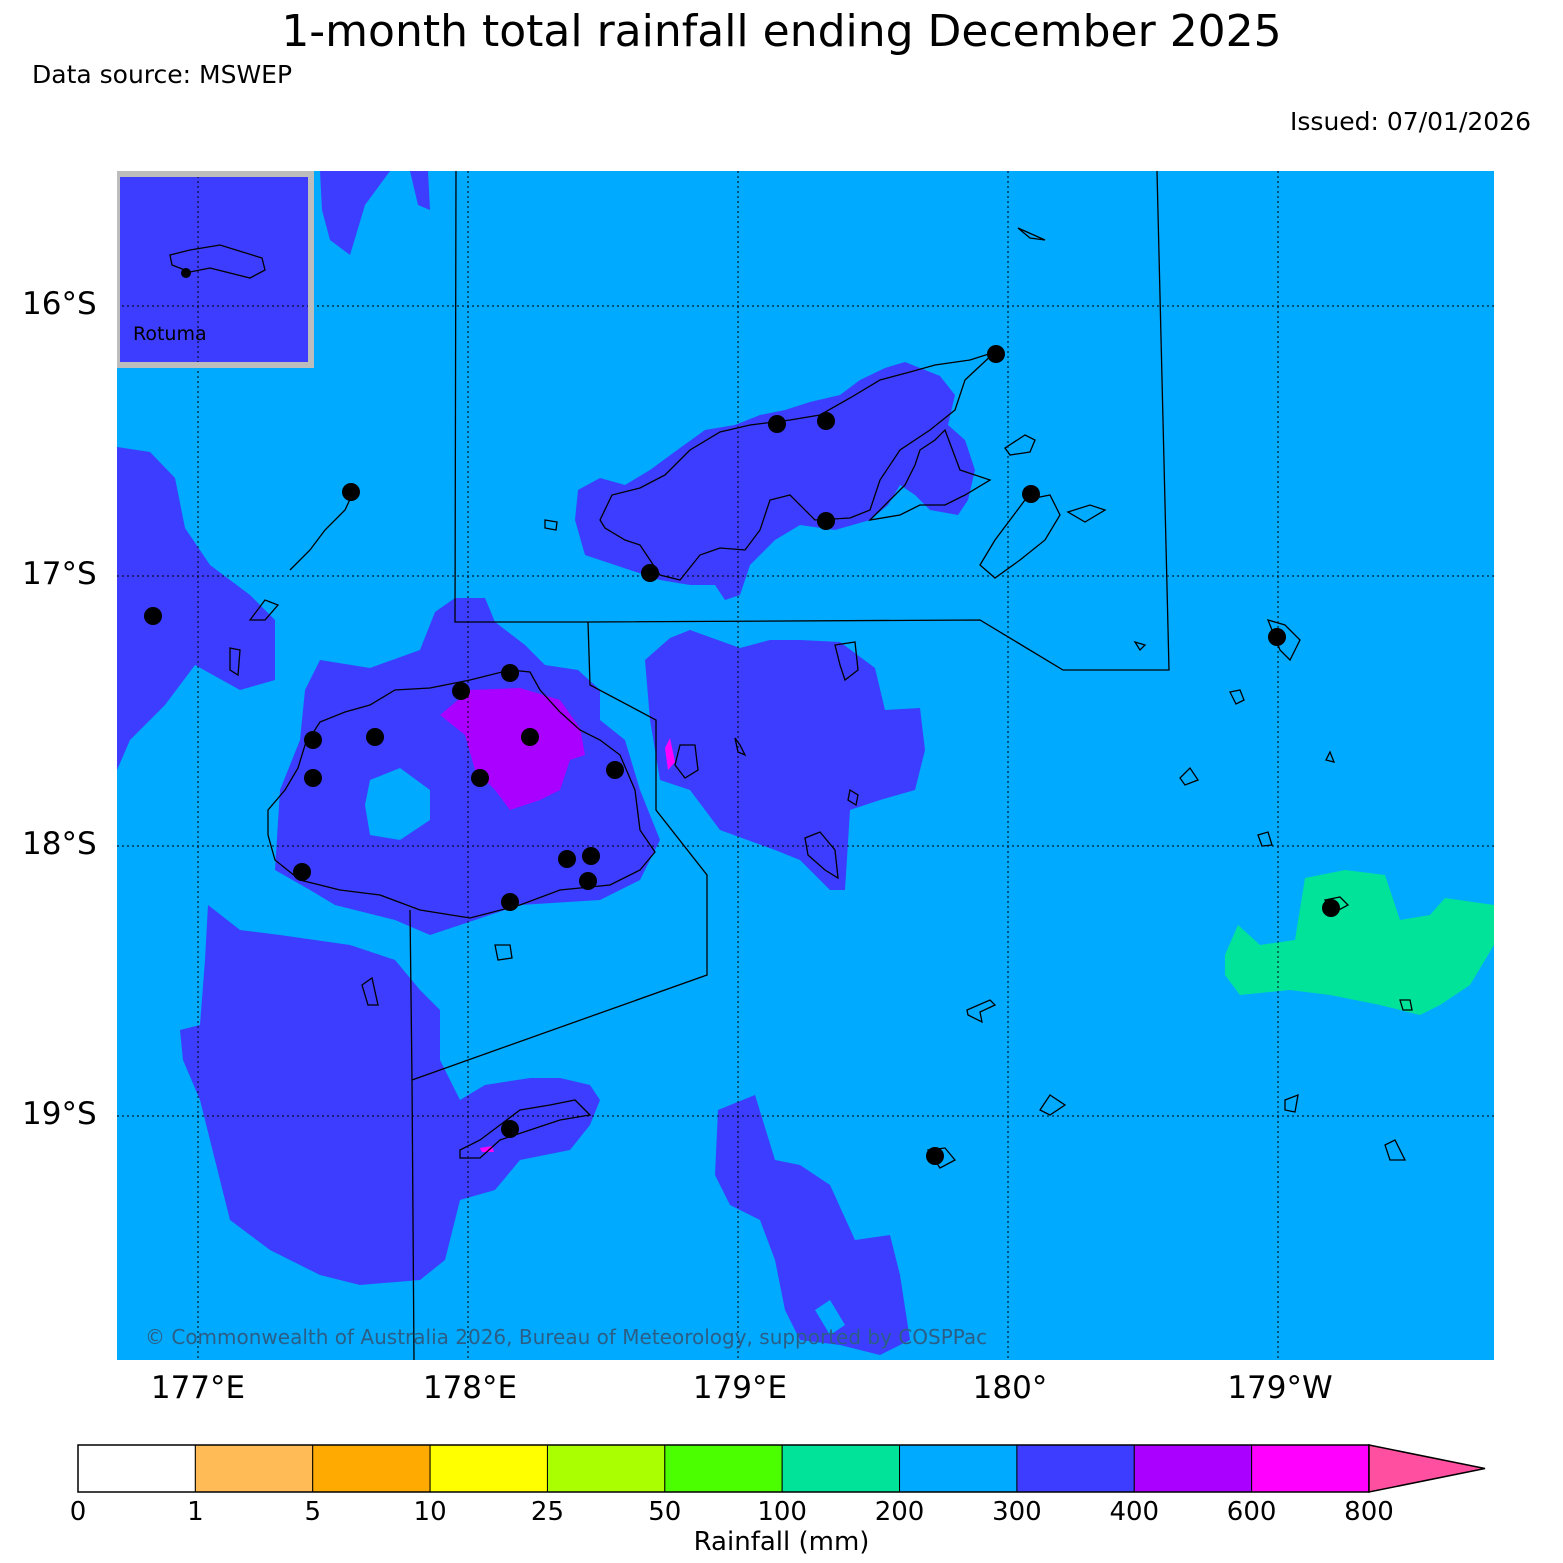 The width and height of the screenshot is (1563, 1563). Describe the element at coordinates (59, 304) in the screenshot. I see `lat-label: 16°S` at that location.